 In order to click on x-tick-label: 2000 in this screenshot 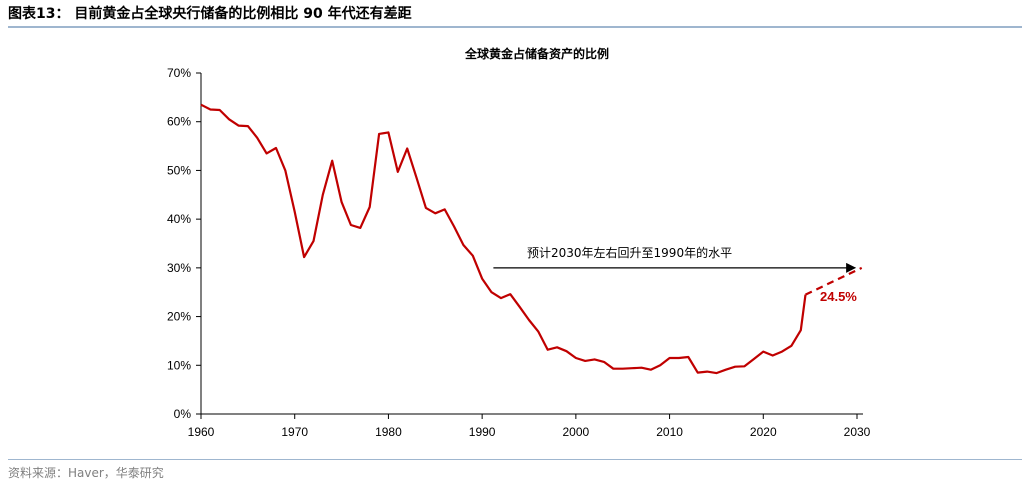, I will do `click(576, 432)`.